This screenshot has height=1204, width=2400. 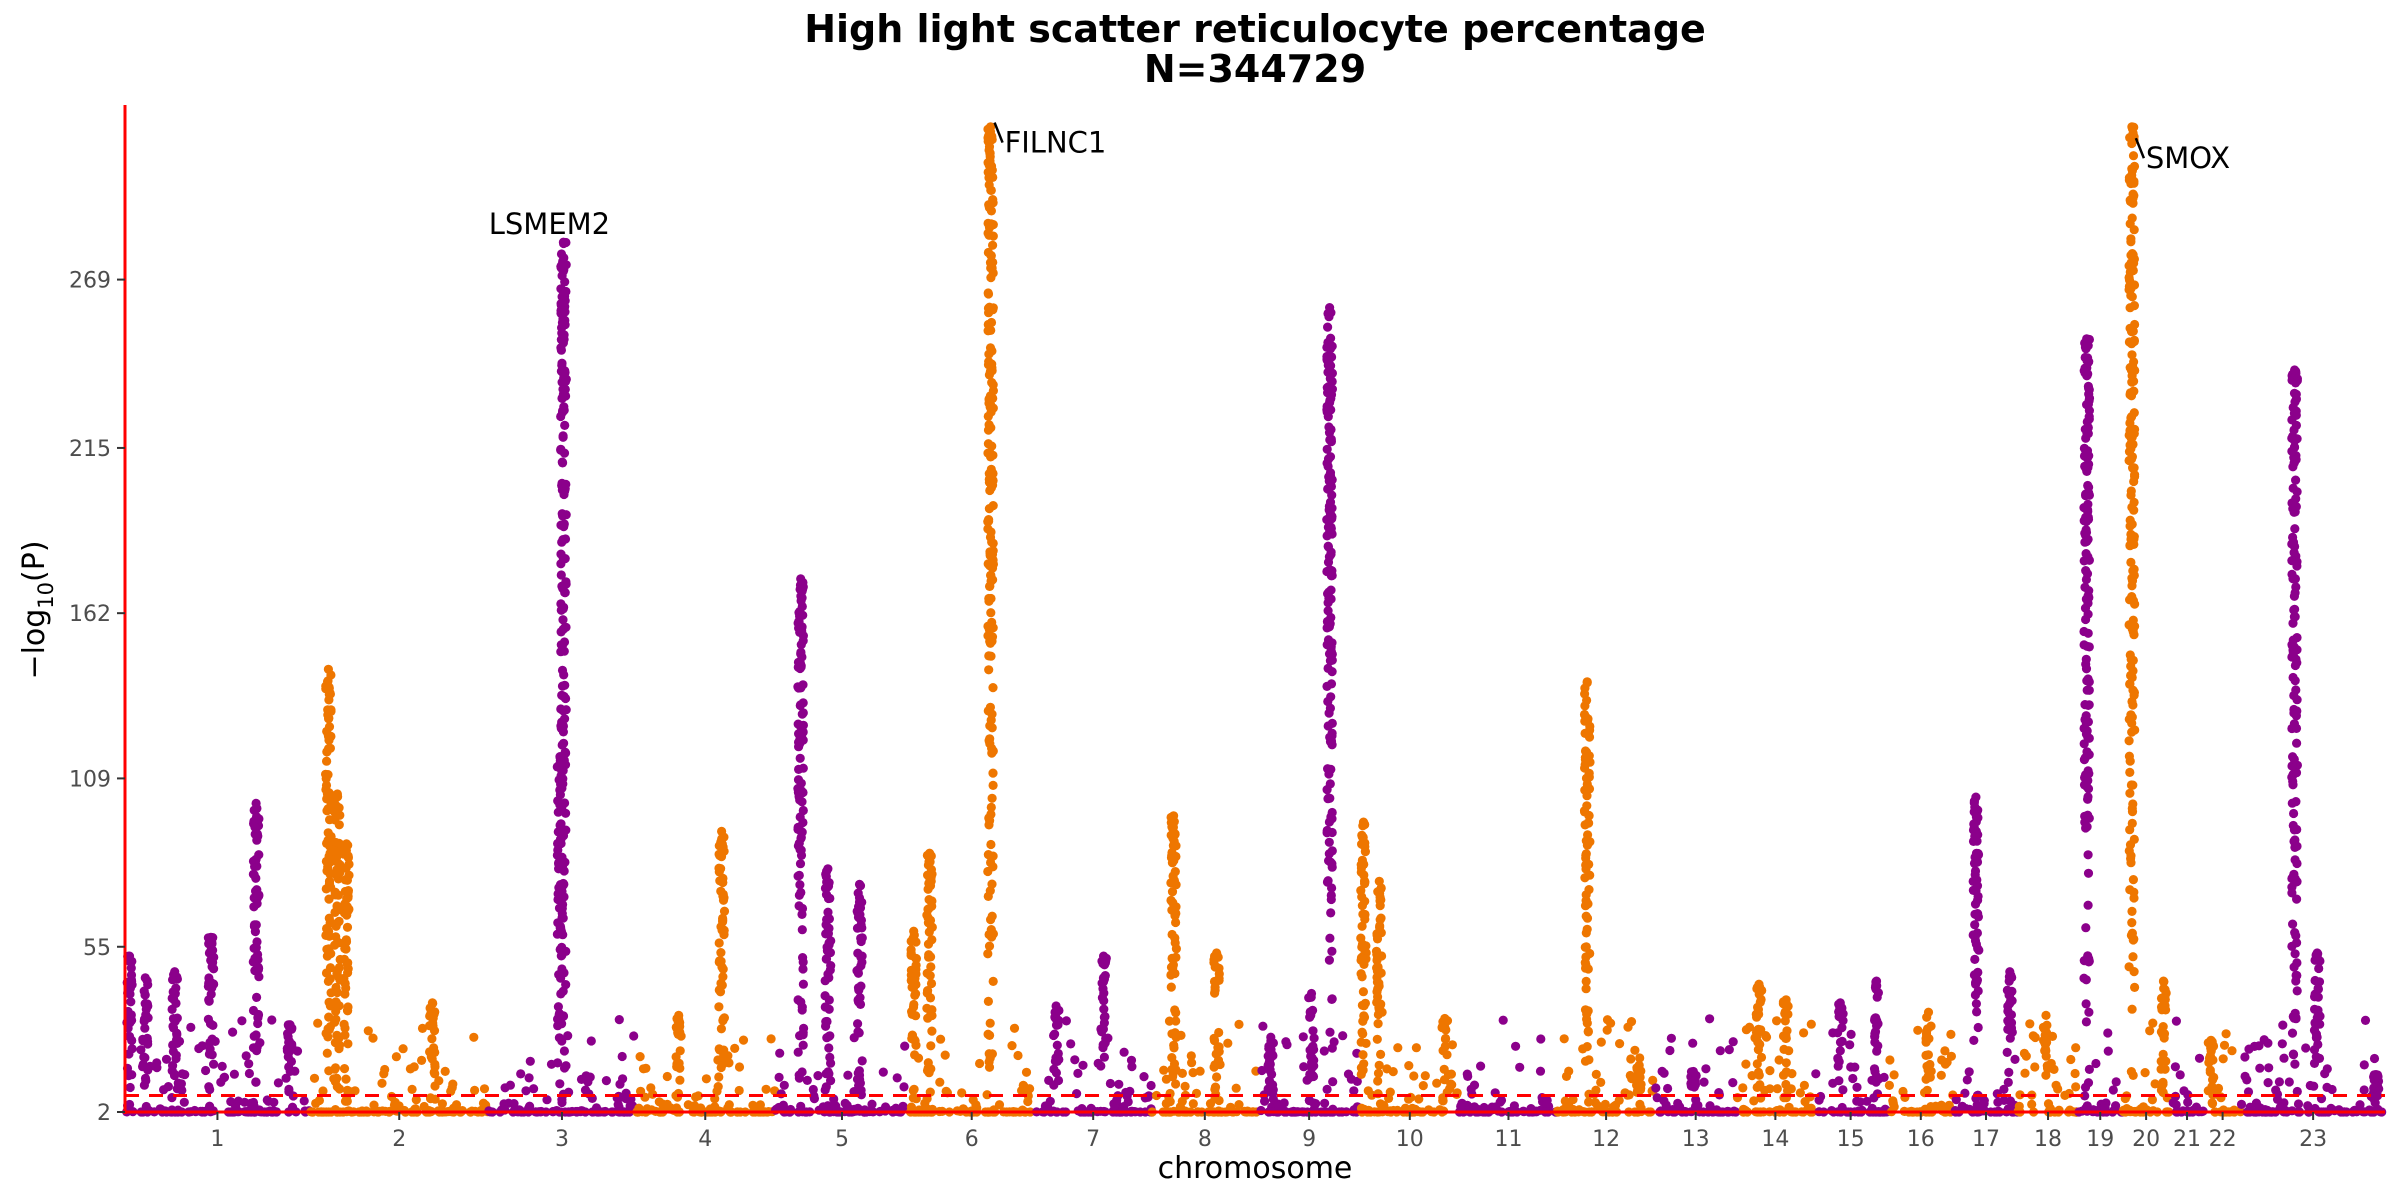 What do you see at coordinates (2100, 1139) in the screenshot?
I see `x-tick-label: 19` at bounding box center [2100, 1139].